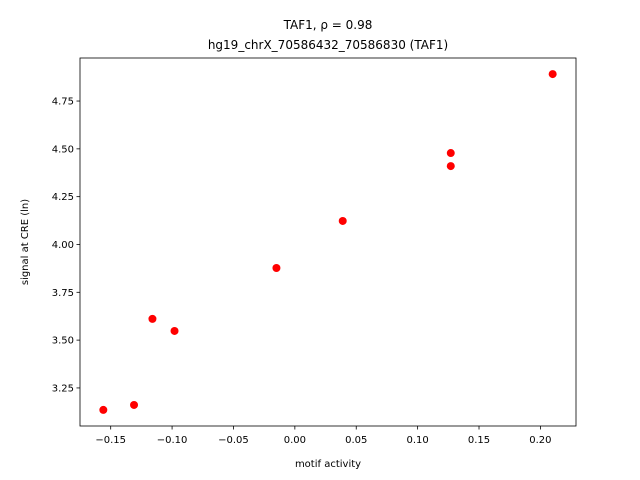 The height and width of the screenshot is (480, 640). I want to click on y-axis-label: signal at CRE (ln), so click(25, 242).